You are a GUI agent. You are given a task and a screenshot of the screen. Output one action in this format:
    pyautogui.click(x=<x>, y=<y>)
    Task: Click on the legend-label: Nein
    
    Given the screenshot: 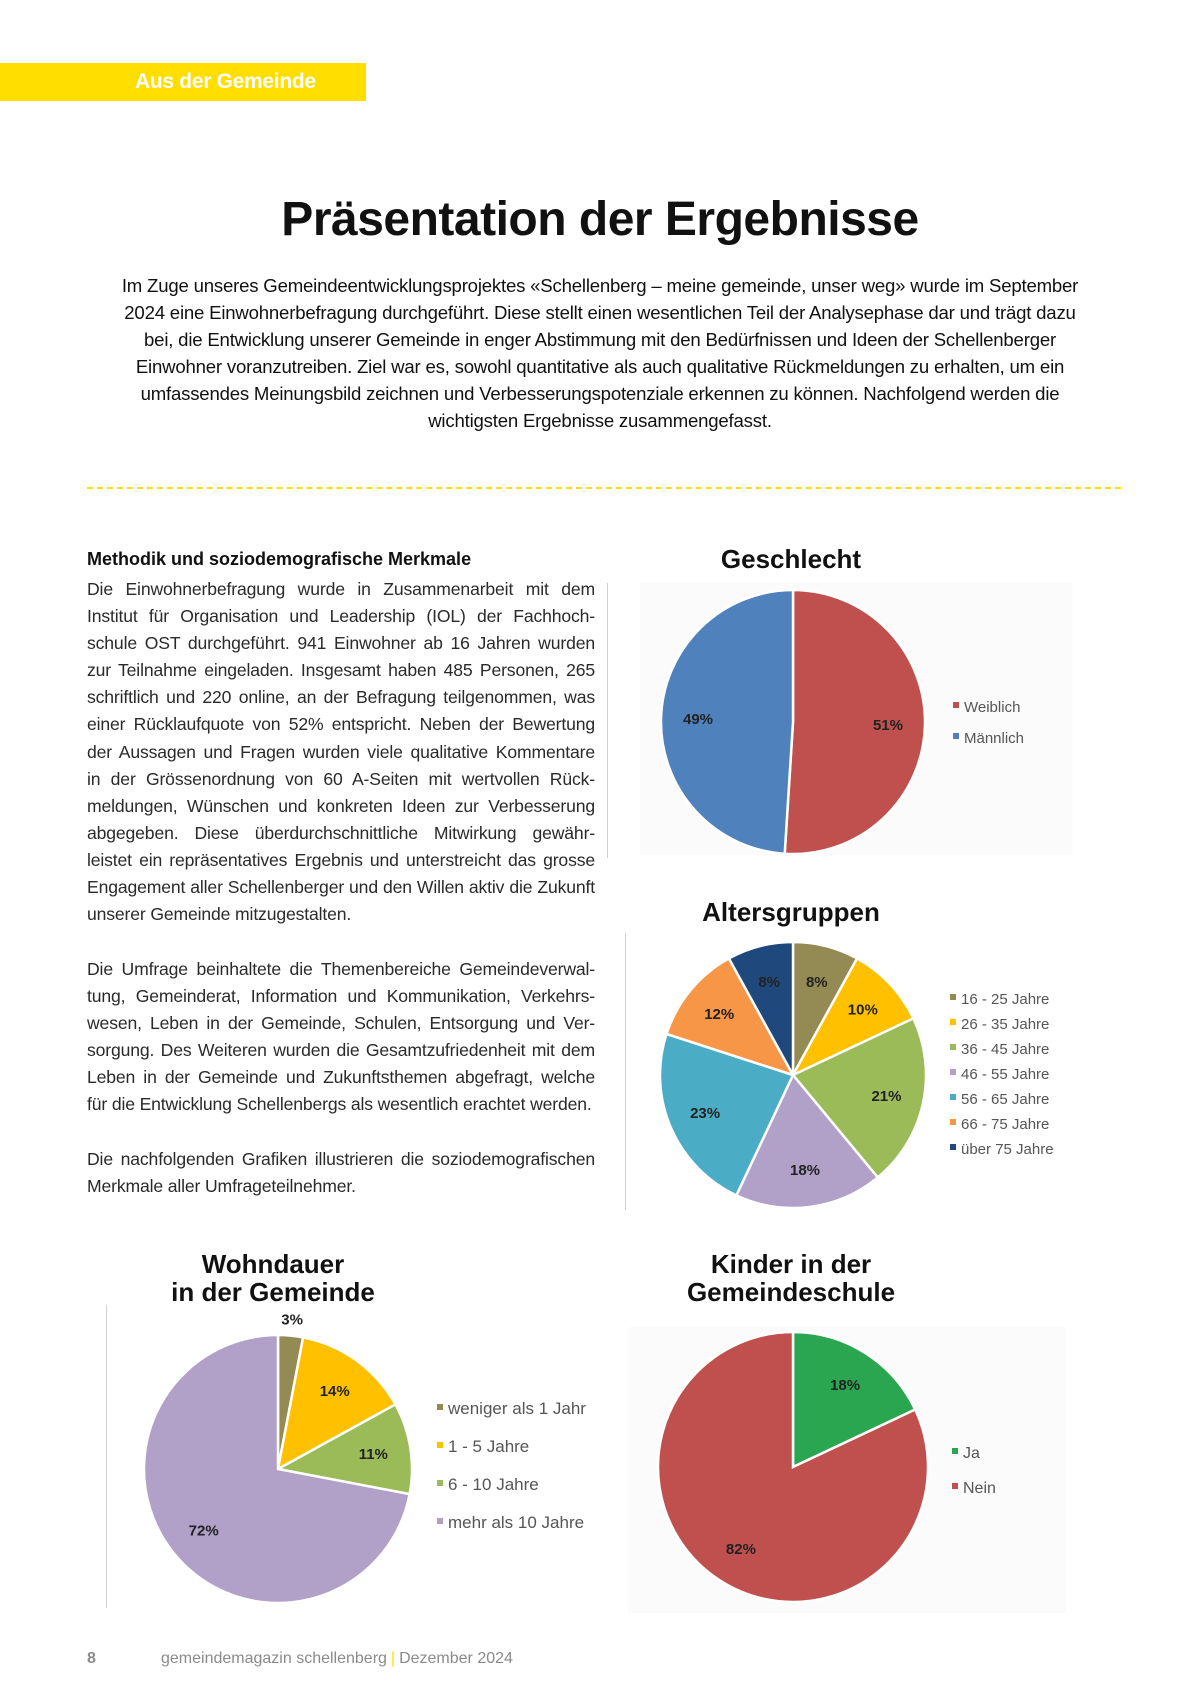 What is the action you would take?
    pyautogui.click(x=979, y=1488)
    